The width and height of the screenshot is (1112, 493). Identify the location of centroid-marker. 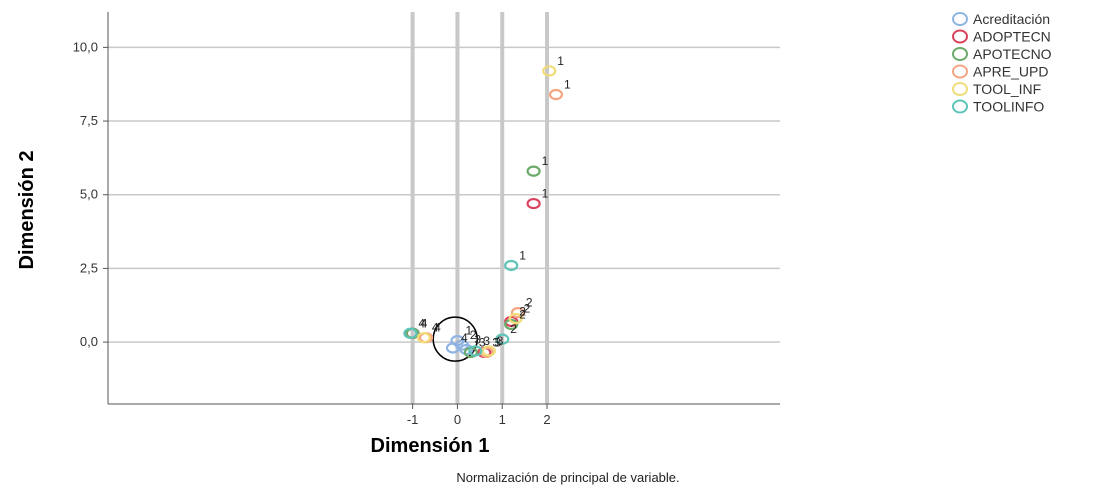
(455, 339).